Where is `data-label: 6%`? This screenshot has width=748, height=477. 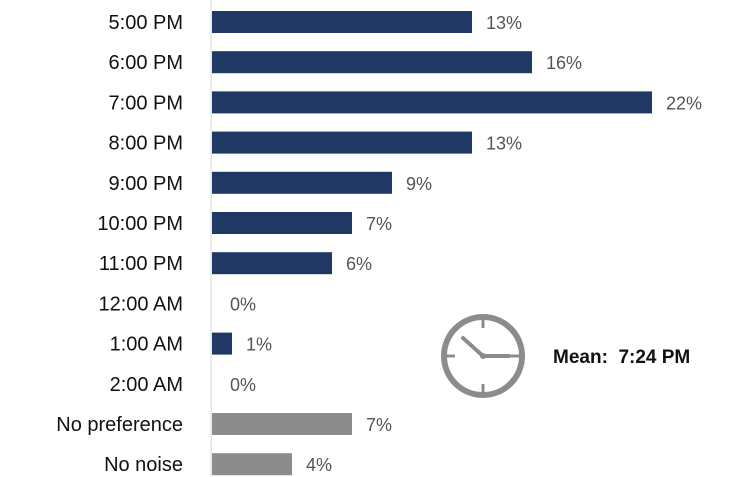
data-label: 6% is located at coordinates (359, 264).